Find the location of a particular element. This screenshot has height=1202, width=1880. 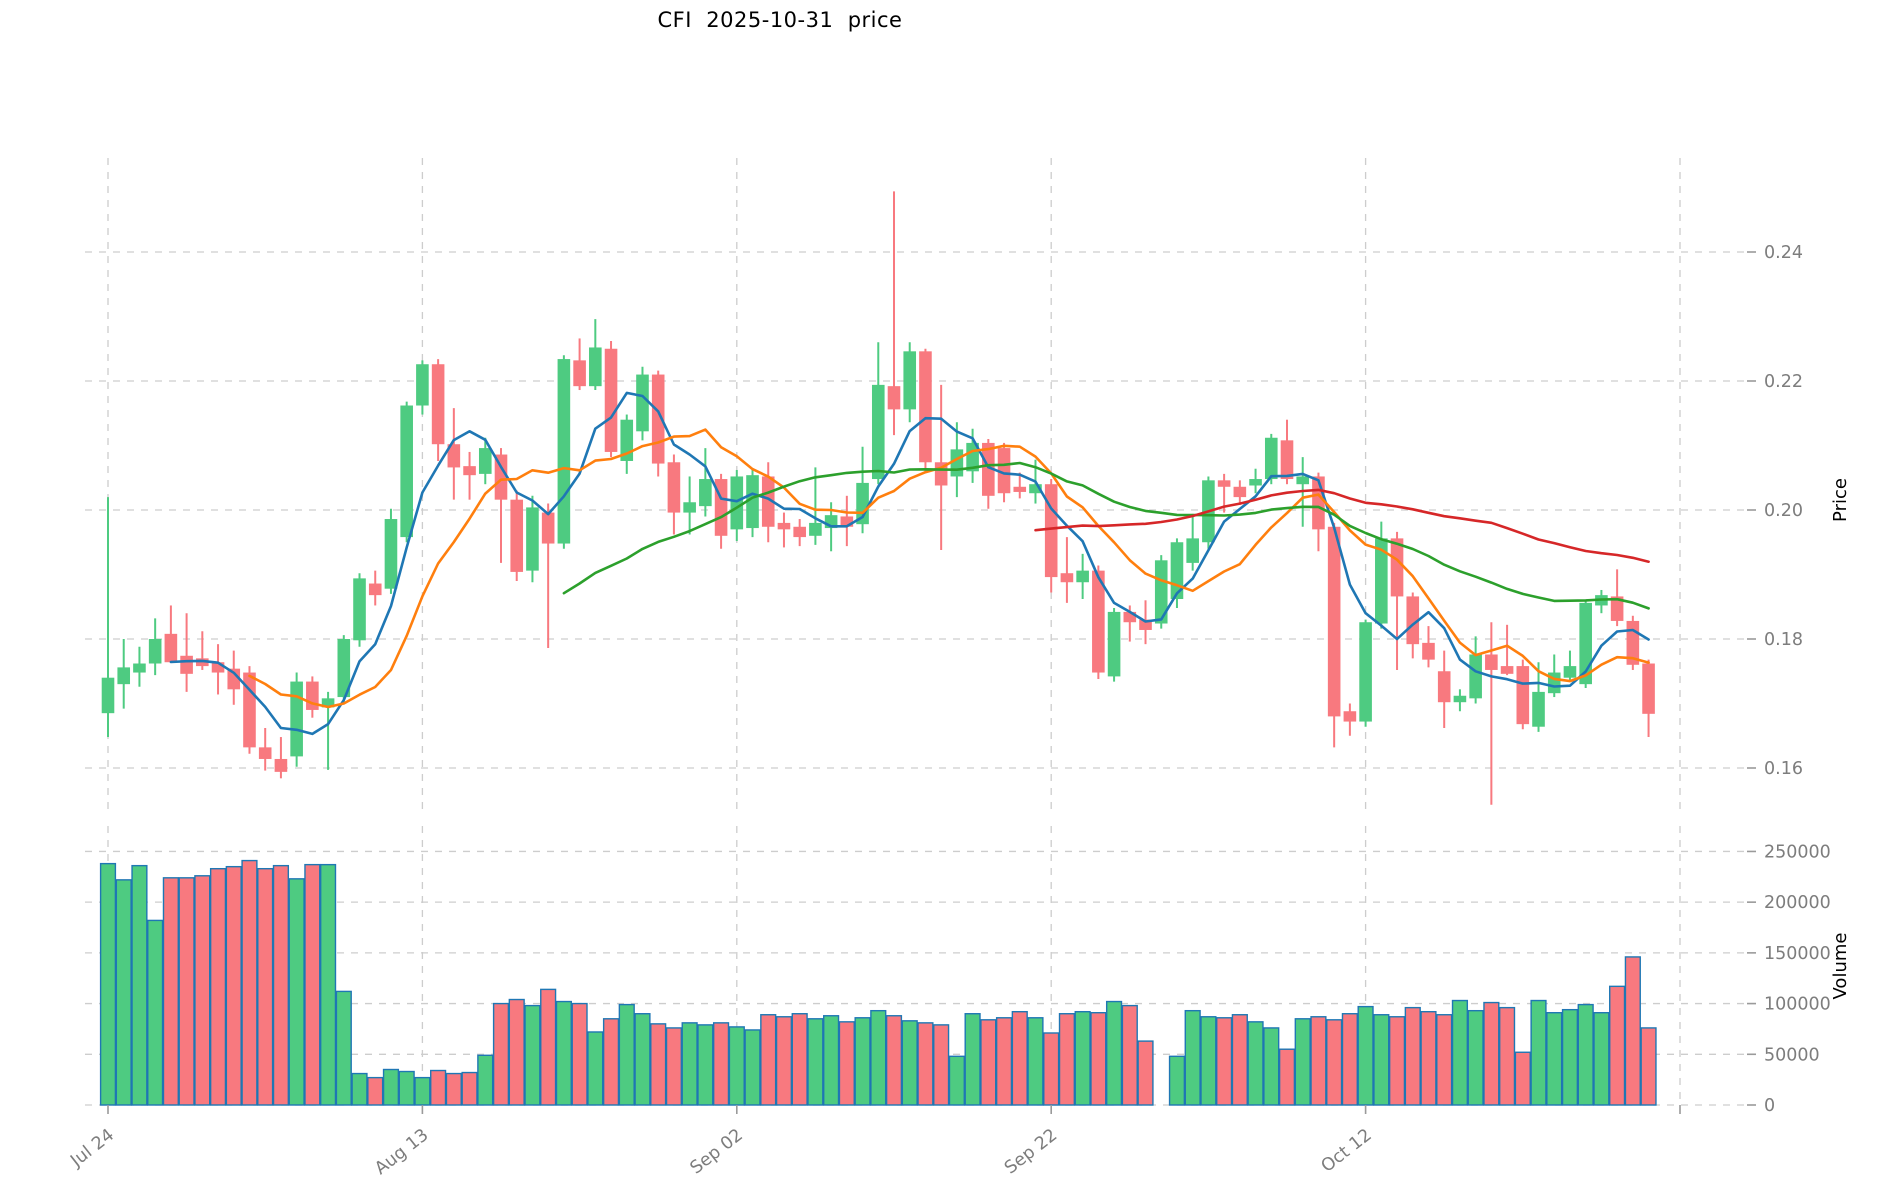

volume-tick-label: 100000 is located at coordinates (1797, 1005).